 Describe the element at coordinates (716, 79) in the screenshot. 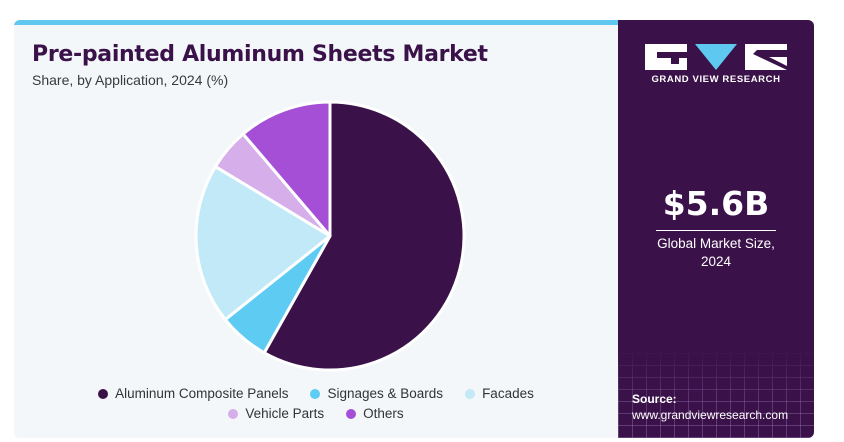

I see `brand-name: GRAND VIEW RESEARCH` at that location.